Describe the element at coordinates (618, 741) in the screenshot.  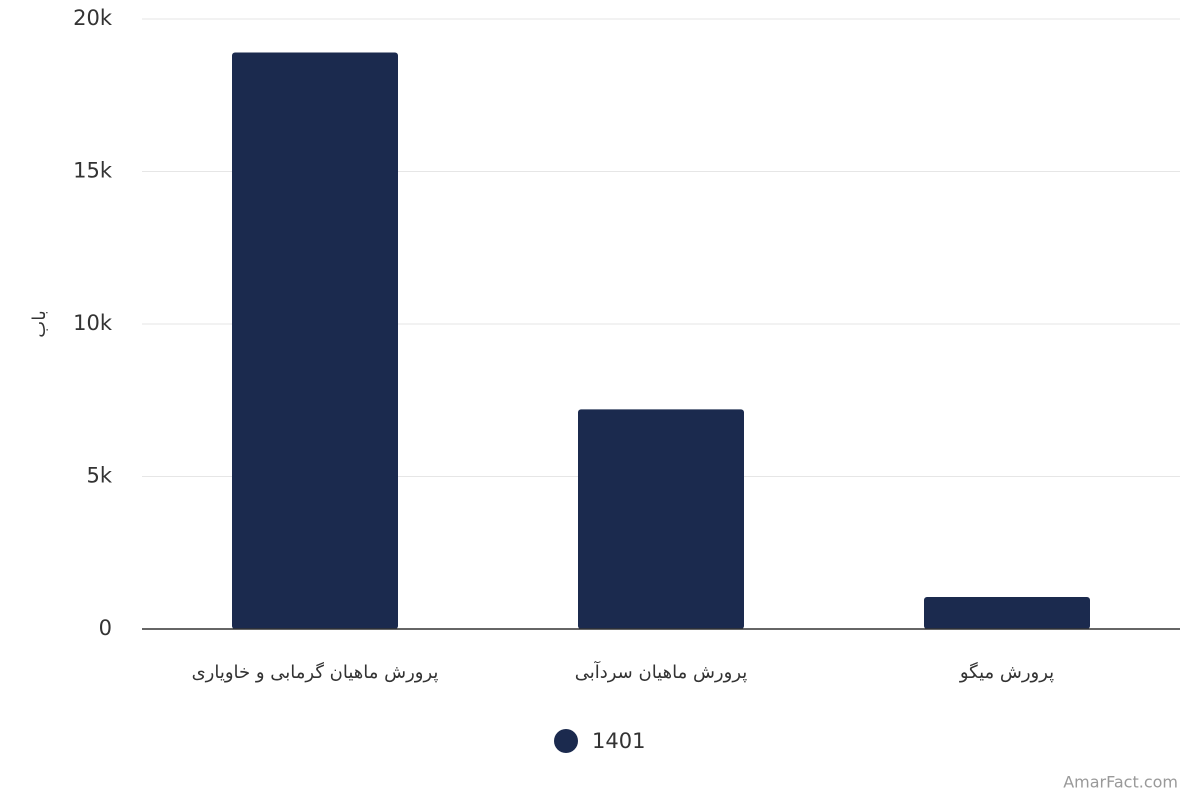
I see `legend-label: 1401` at that location.